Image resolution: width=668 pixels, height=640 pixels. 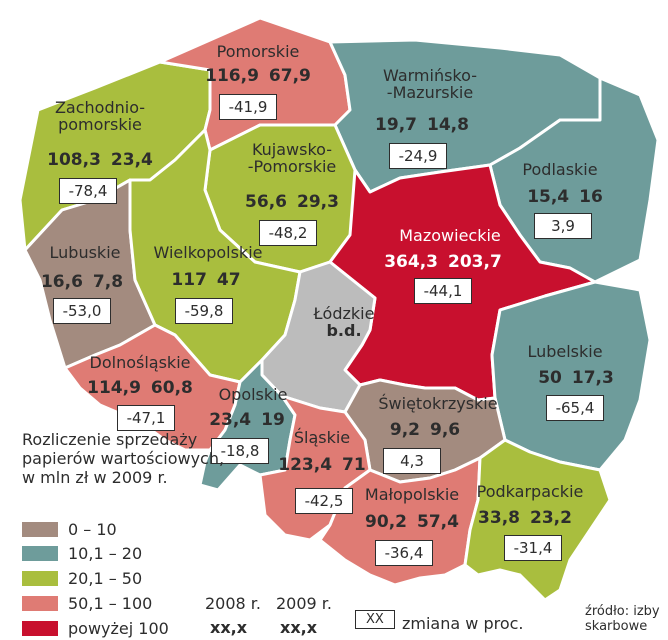 What do you see at coordinates (448, 125) in the screenshot?
I see `value-2009: 14,8` at bounding box center [448, 125].